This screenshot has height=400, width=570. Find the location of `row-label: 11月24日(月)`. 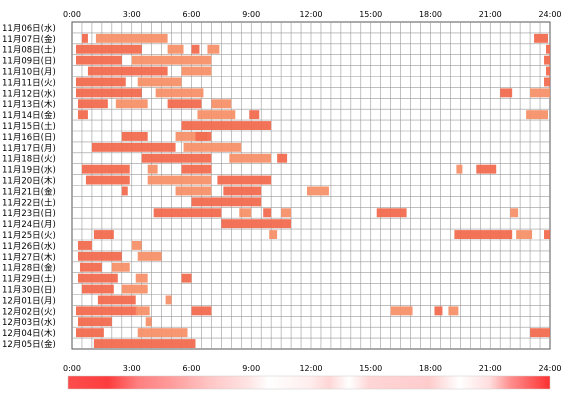

row-label: 11月24日(月) is located at coordinates (29, 225).